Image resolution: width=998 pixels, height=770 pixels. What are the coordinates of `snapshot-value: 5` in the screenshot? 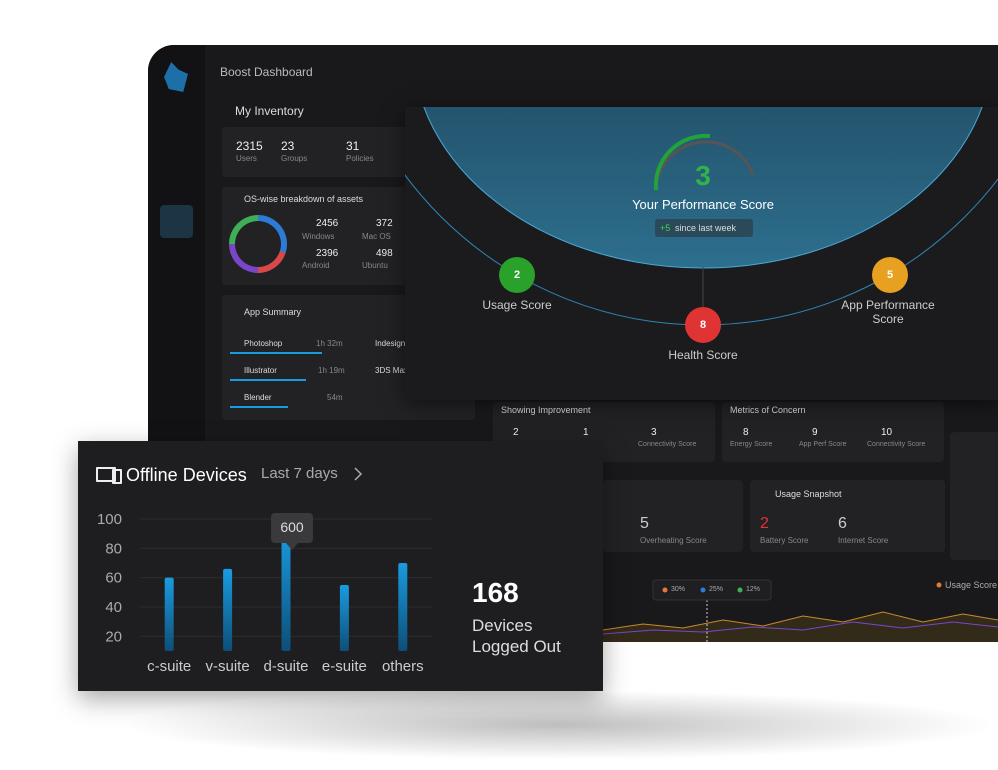 It's located at (644, 523).